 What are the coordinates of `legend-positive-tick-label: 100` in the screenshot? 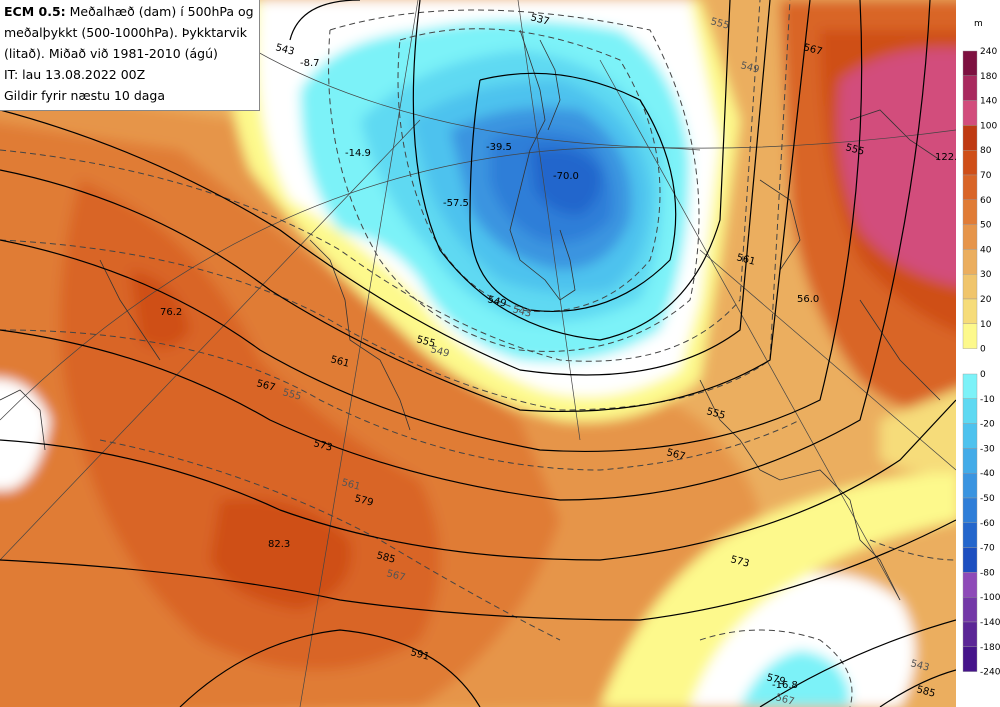 It's located at (988, 126).